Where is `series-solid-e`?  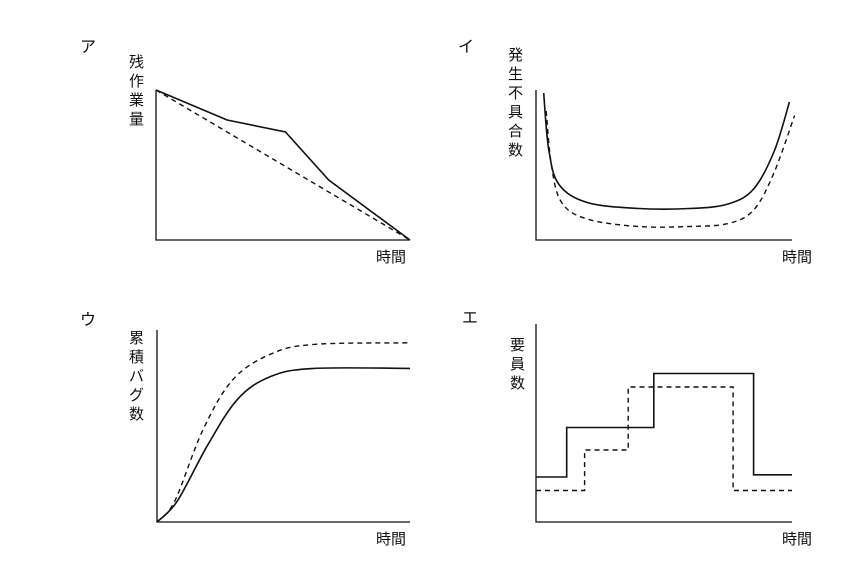
series-solid-e is located at coordinates (664, 425).